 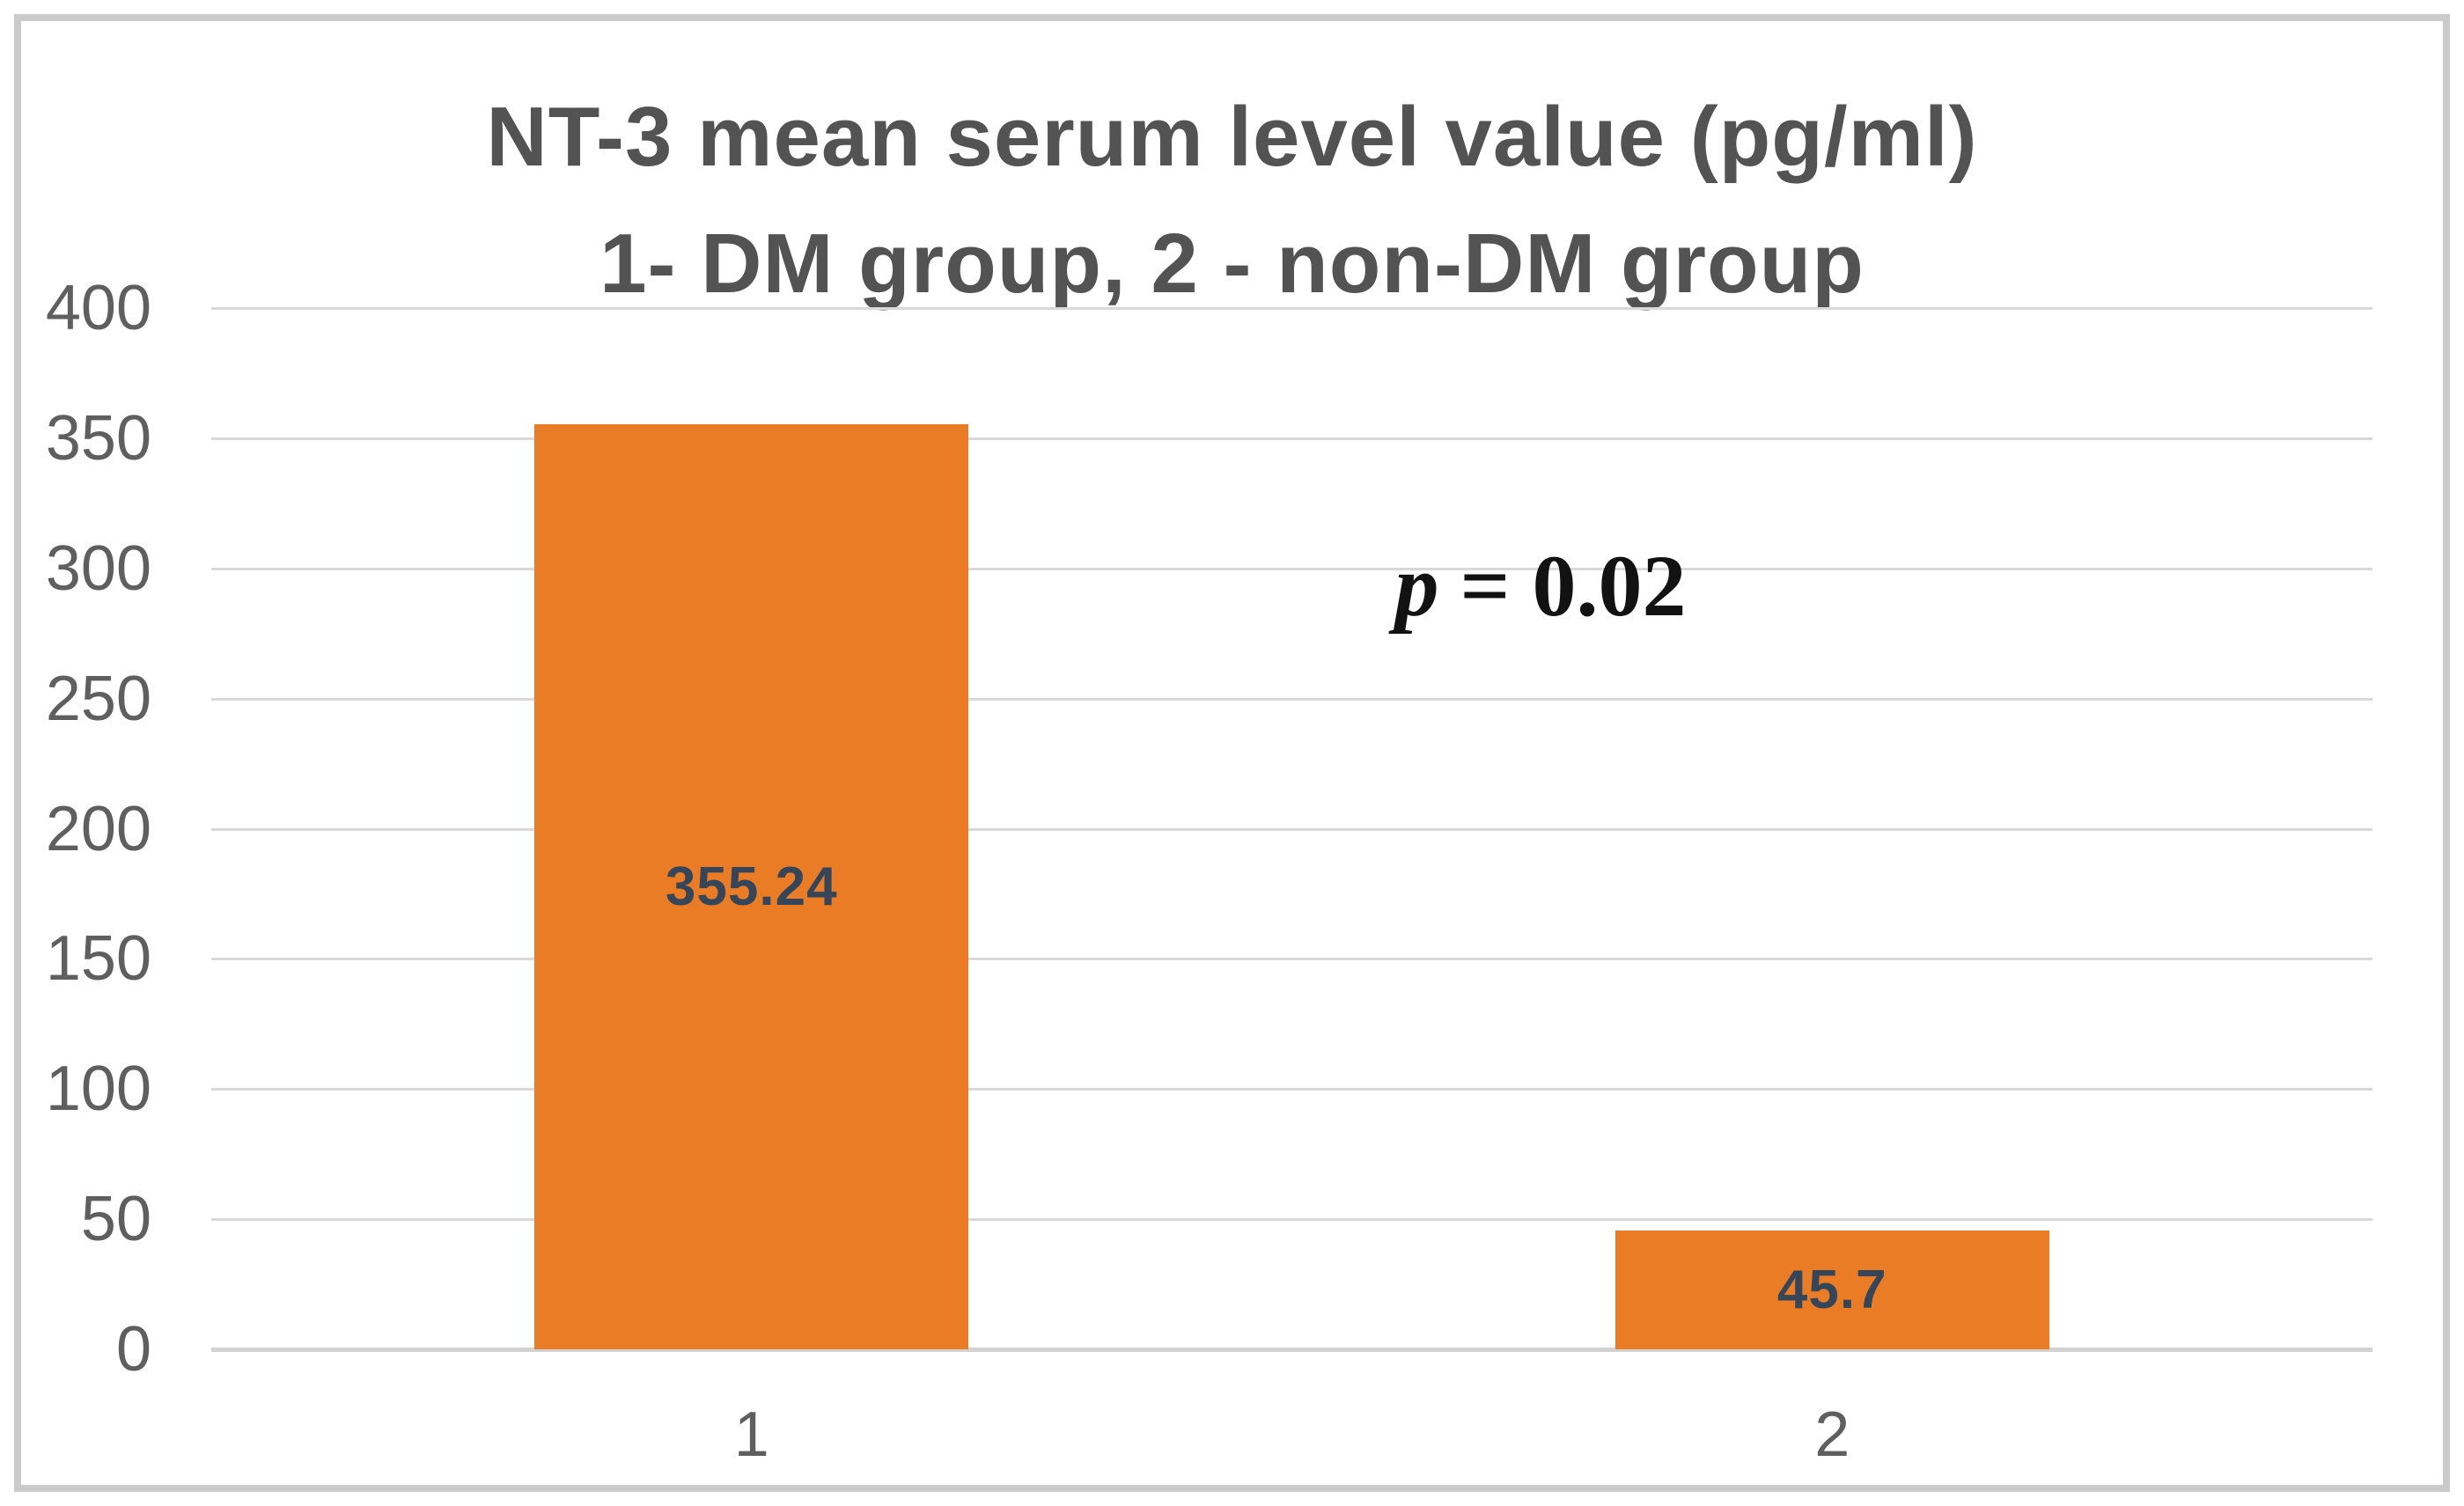 What do you see at coordinates (1232, 264) in the screenshot?
I see `chart-subtitle: 1- DM group, 2 - non-DM group` at bounding box center [1232, 264].